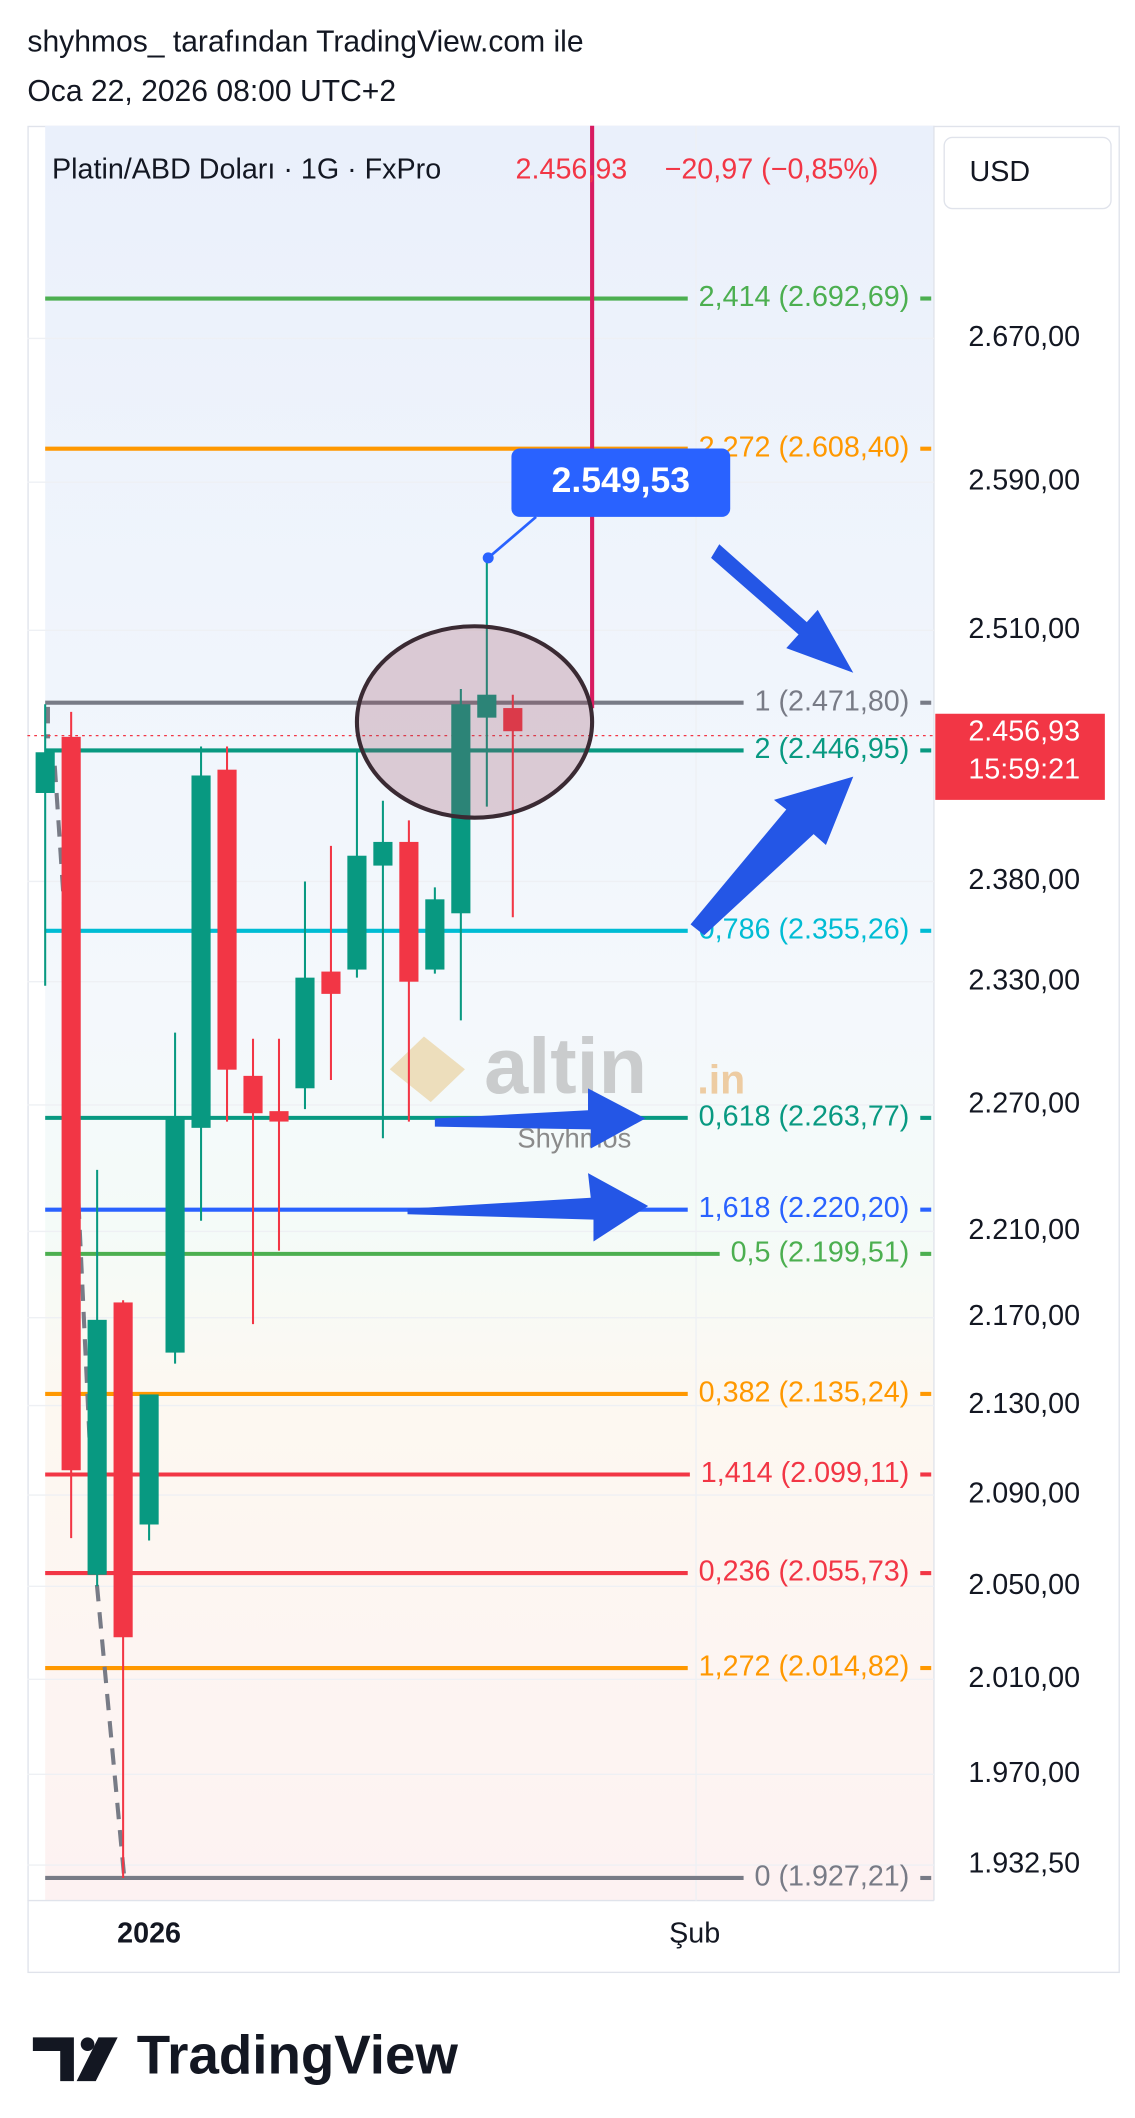  Describe the element at coordinates (86, 1293) in the screenshot. I see `trend-line` at that location.